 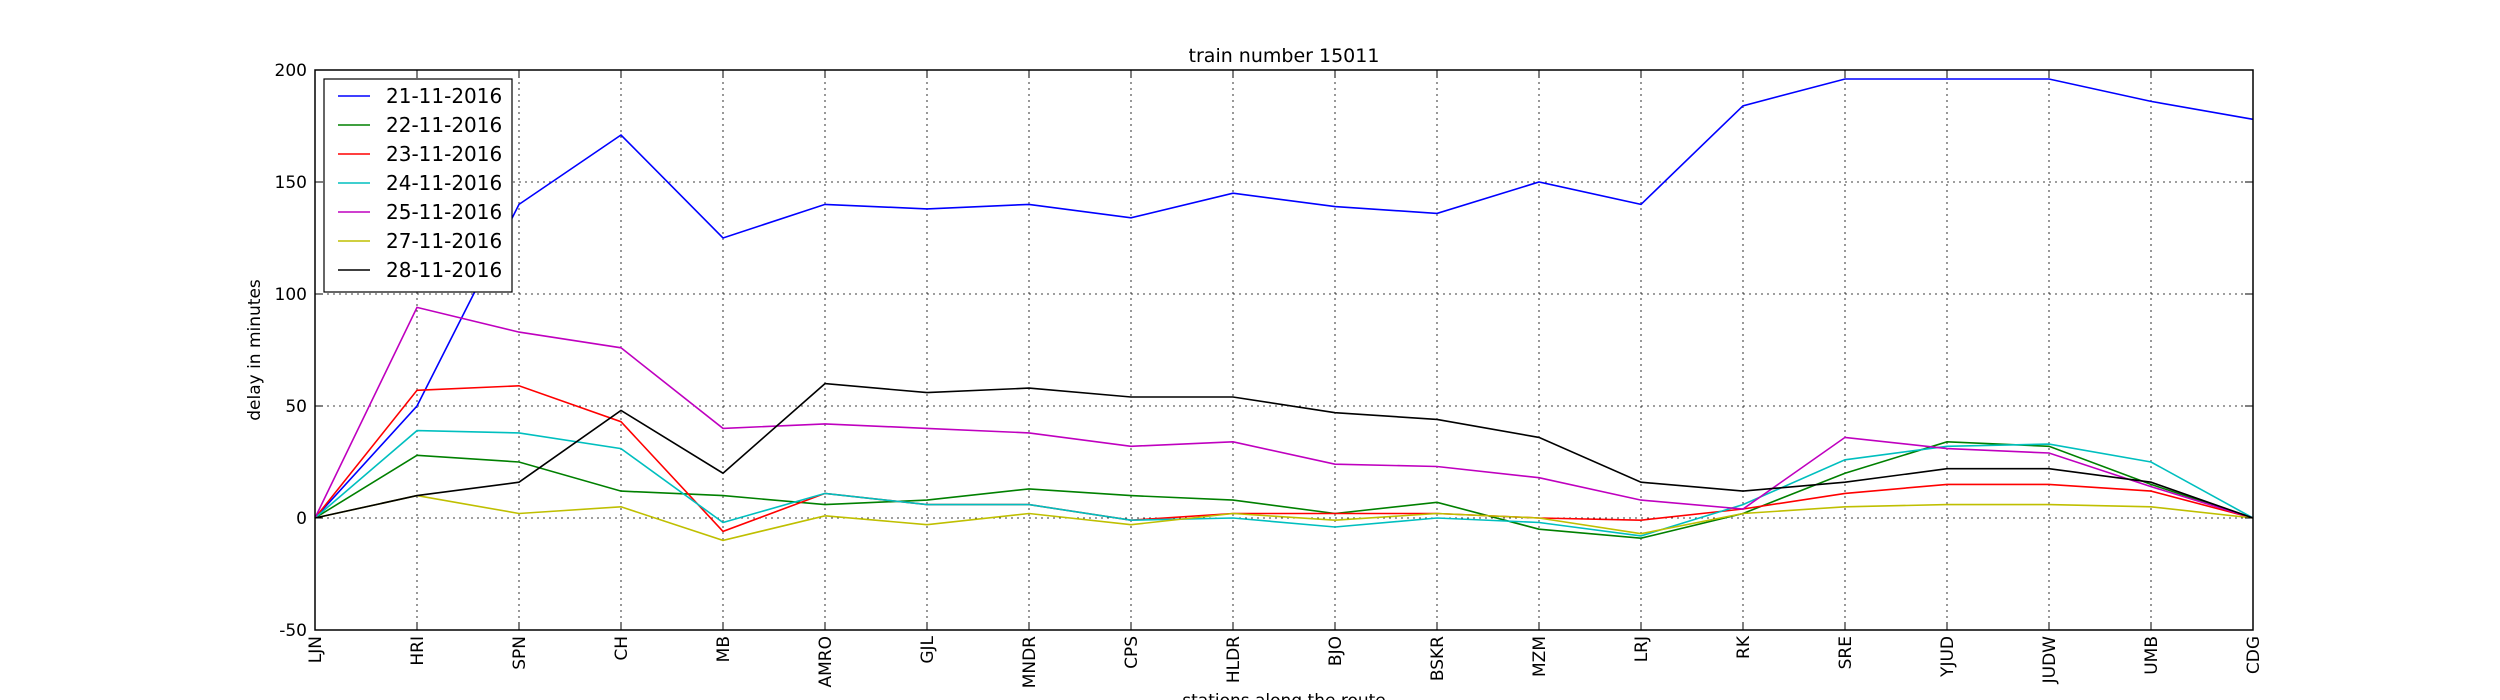 I want to click on x-tick-label: HRI, so click(x=418, y=651).